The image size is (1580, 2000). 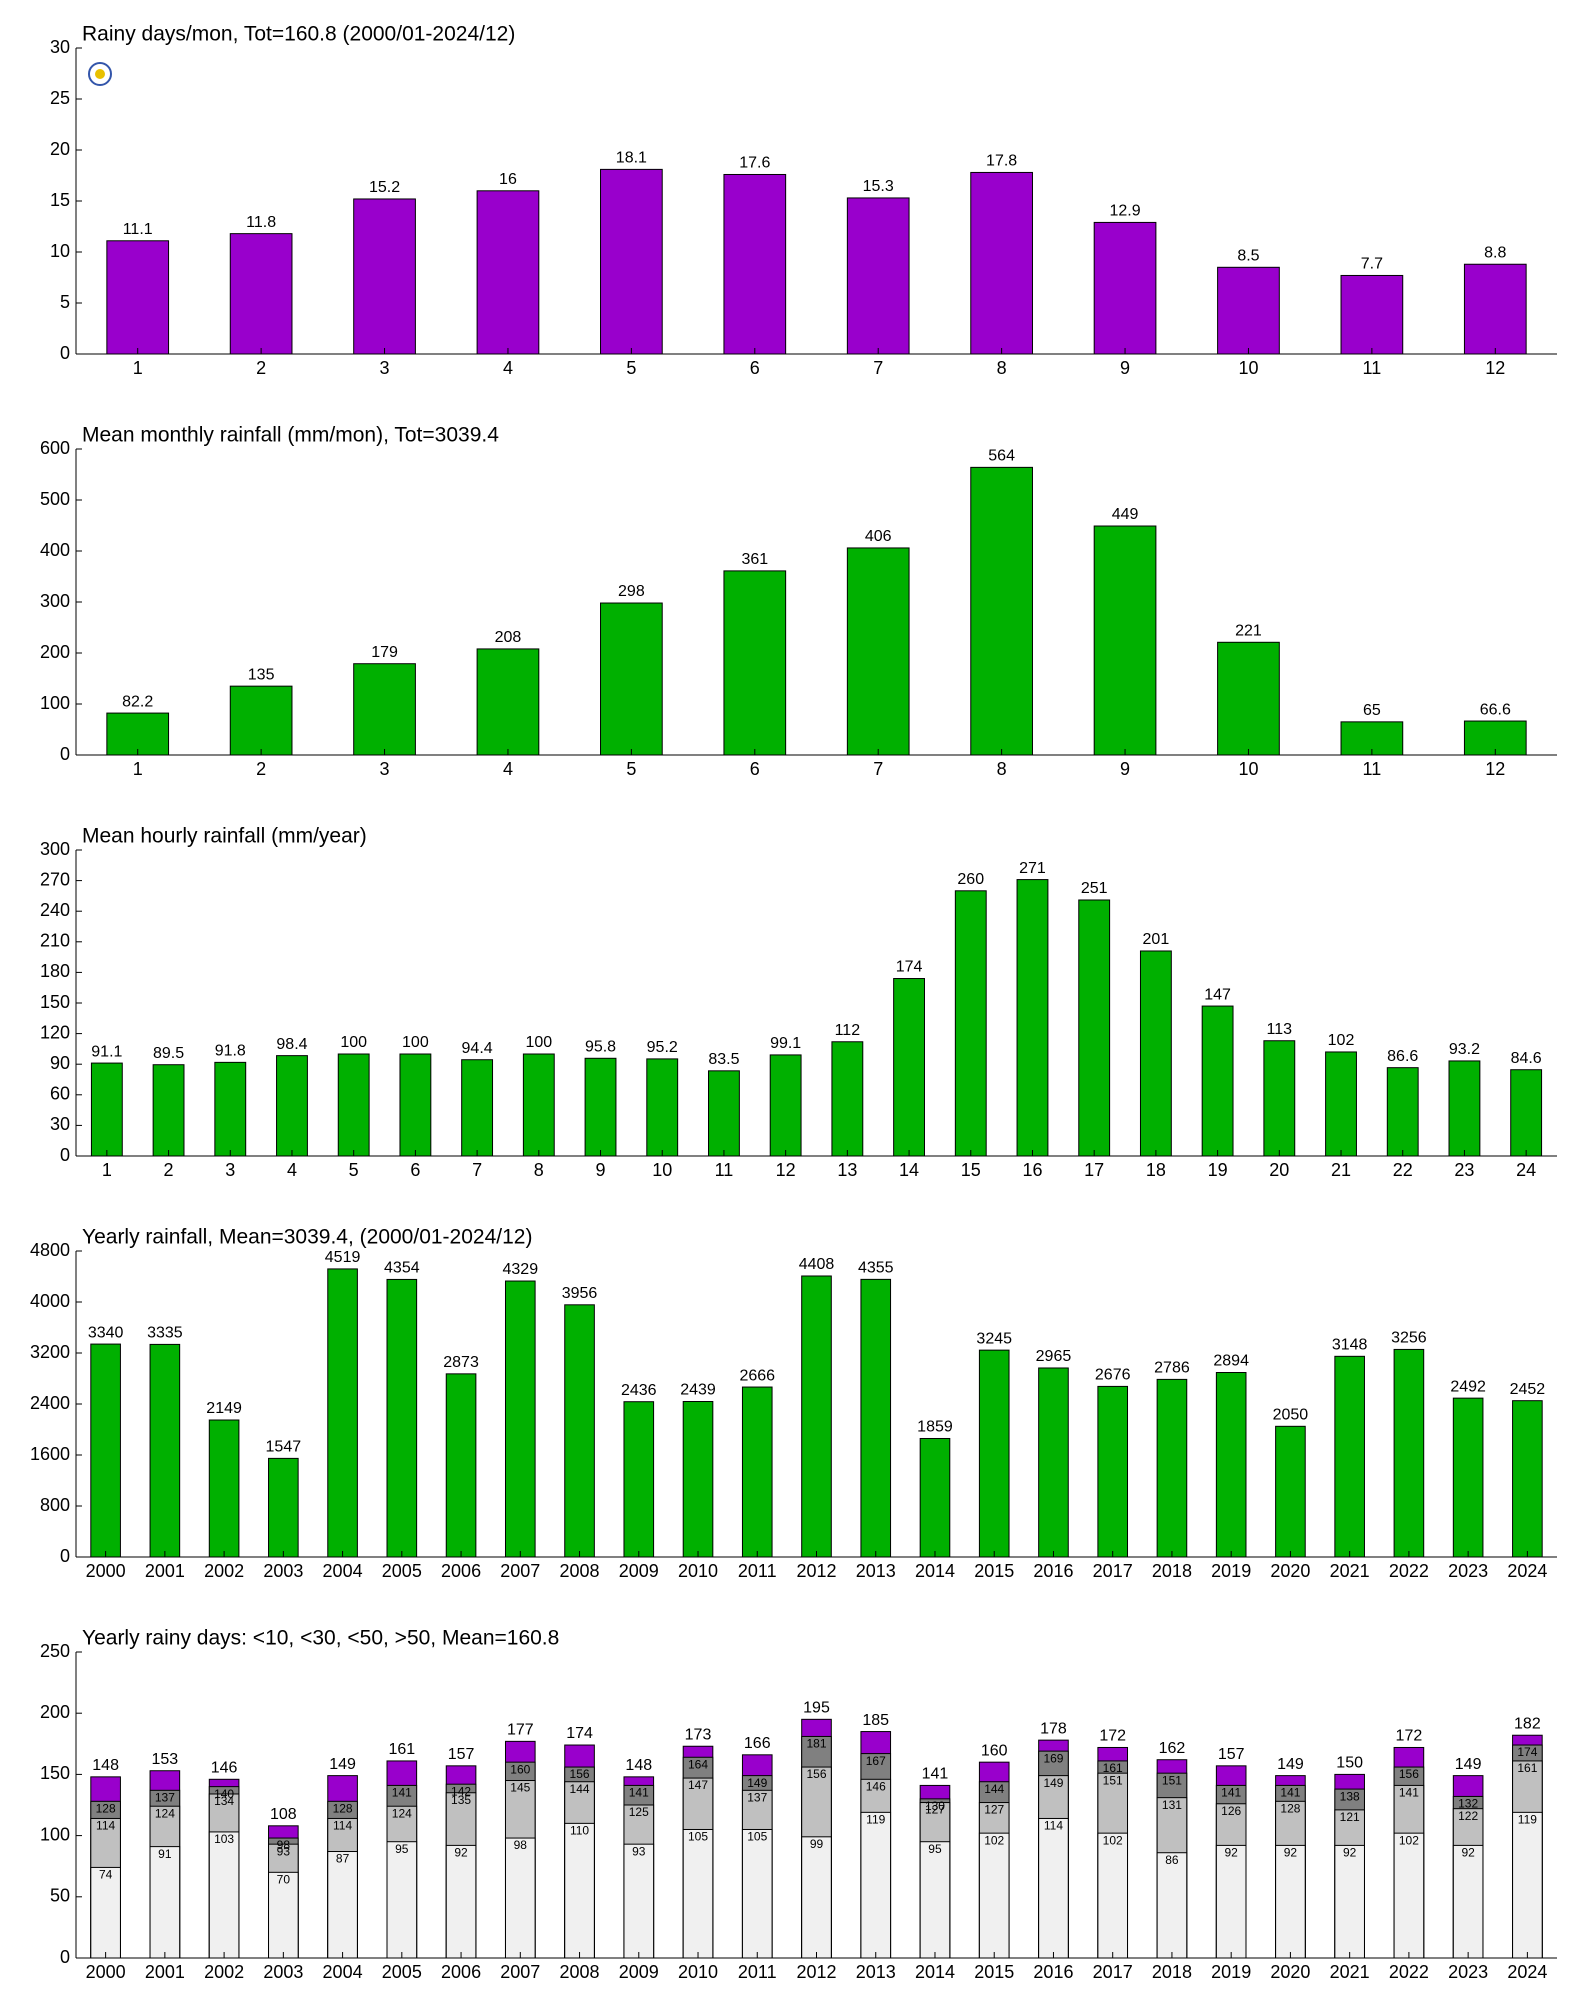 What do you see at coordinates (580, 1972) in the screenshot?
I see `x-tick-label: 2008` at bounding box center [580, 1972].